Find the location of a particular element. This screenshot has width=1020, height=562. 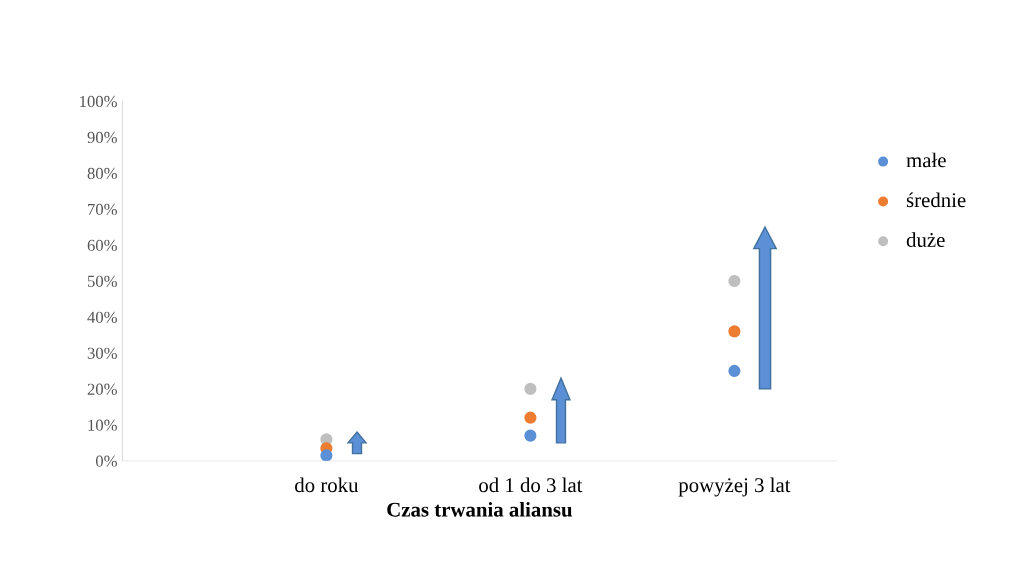

y-tick-label: 50% is located at coordinates (102, 281).